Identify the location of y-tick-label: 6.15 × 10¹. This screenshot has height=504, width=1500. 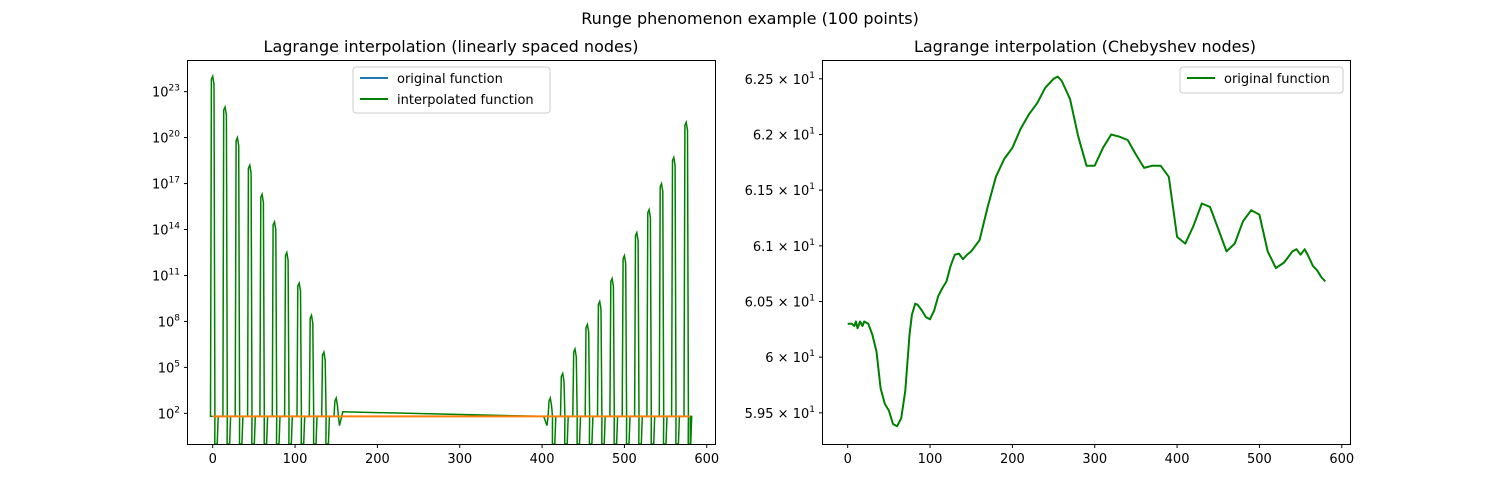
(780, 190).